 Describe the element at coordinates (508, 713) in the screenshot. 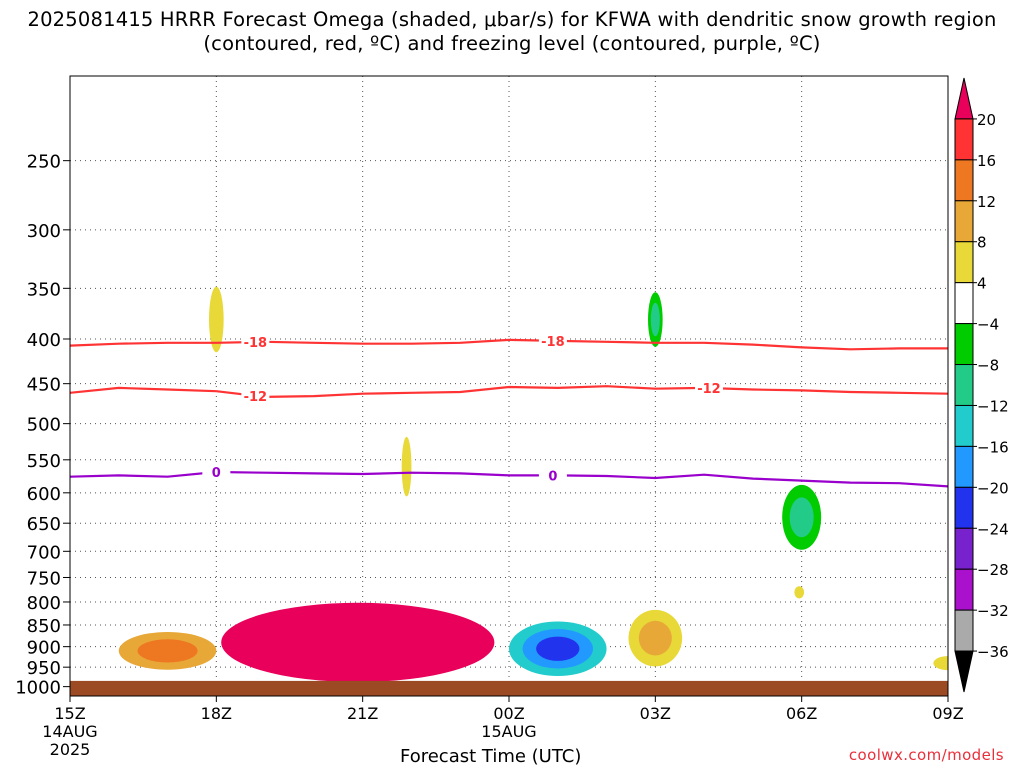

I see `x-tick-label: 00Z` at that location.